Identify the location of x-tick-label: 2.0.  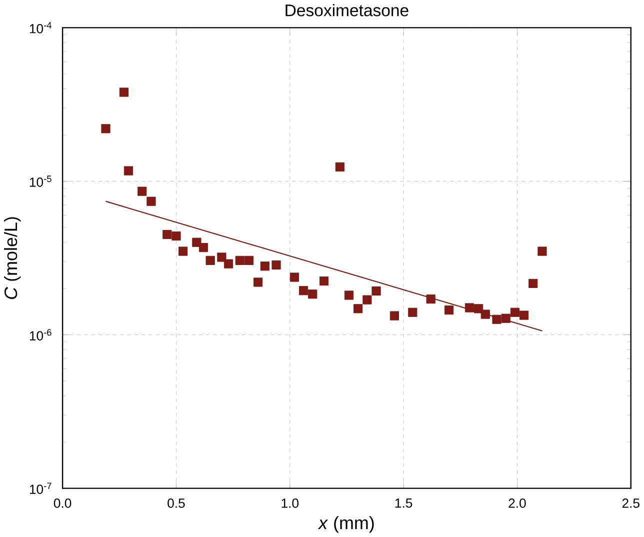
(517, 503).